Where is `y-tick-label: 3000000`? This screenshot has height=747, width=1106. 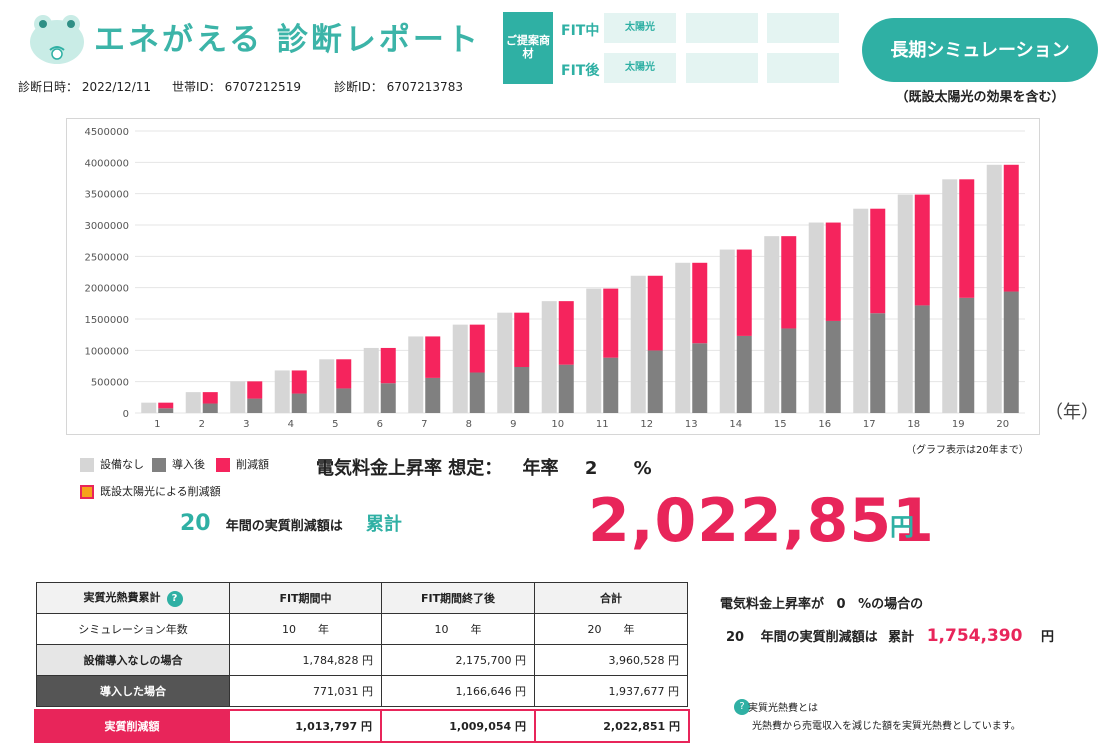 y-tick-label: 3000000 is located at coordinates (106, 226).